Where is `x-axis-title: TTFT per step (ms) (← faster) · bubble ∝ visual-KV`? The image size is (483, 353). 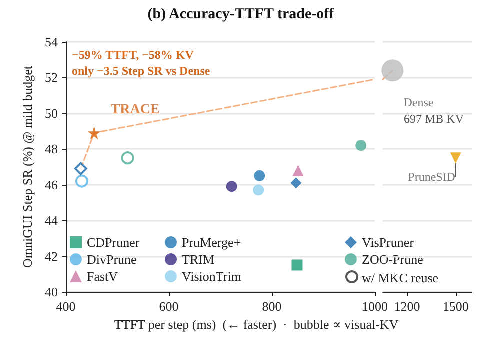
x-axis-title: TTFT per step (ms) (← faster) · bubble ∝ visual-KV is located at coordinates (257, 324).